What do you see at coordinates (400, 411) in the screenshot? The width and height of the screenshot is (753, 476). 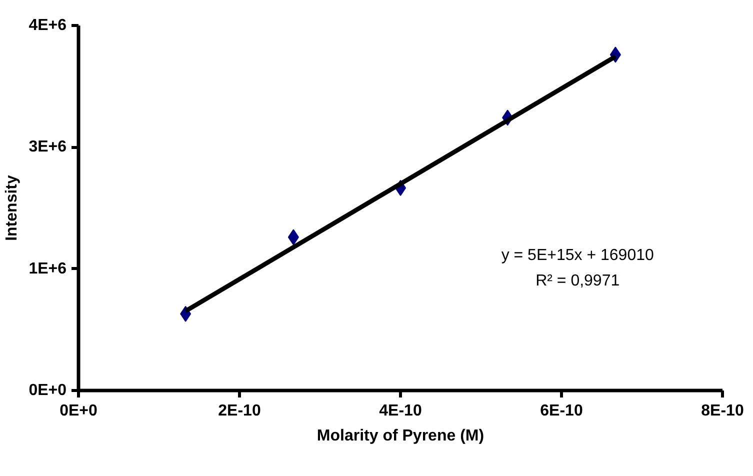 I see `x-tick-label: 4E-10` at bounding box center [400, 411].